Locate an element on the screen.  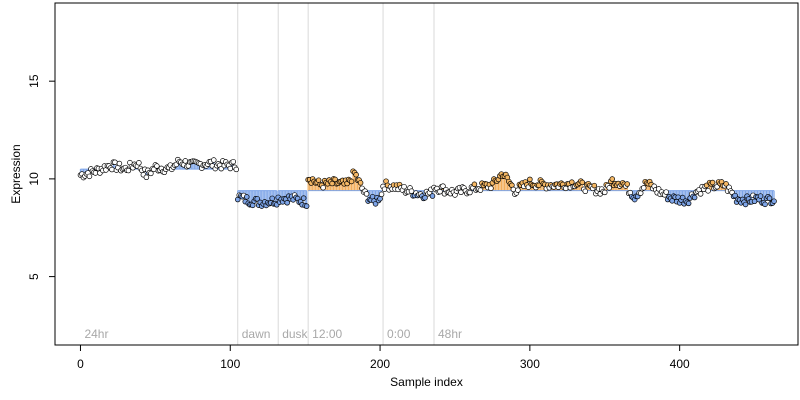
x-tick-label: 100 is located at coordinates (230, 364).